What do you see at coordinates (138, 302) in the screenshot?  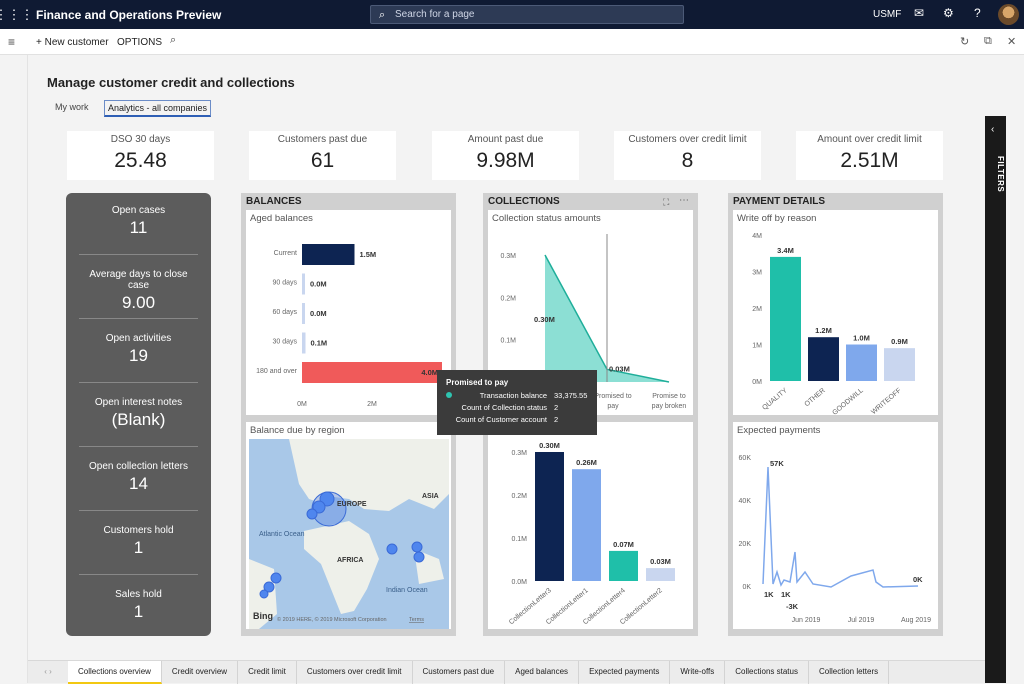 I see `stat-value: 9.00` at bounding box center [138, 302].